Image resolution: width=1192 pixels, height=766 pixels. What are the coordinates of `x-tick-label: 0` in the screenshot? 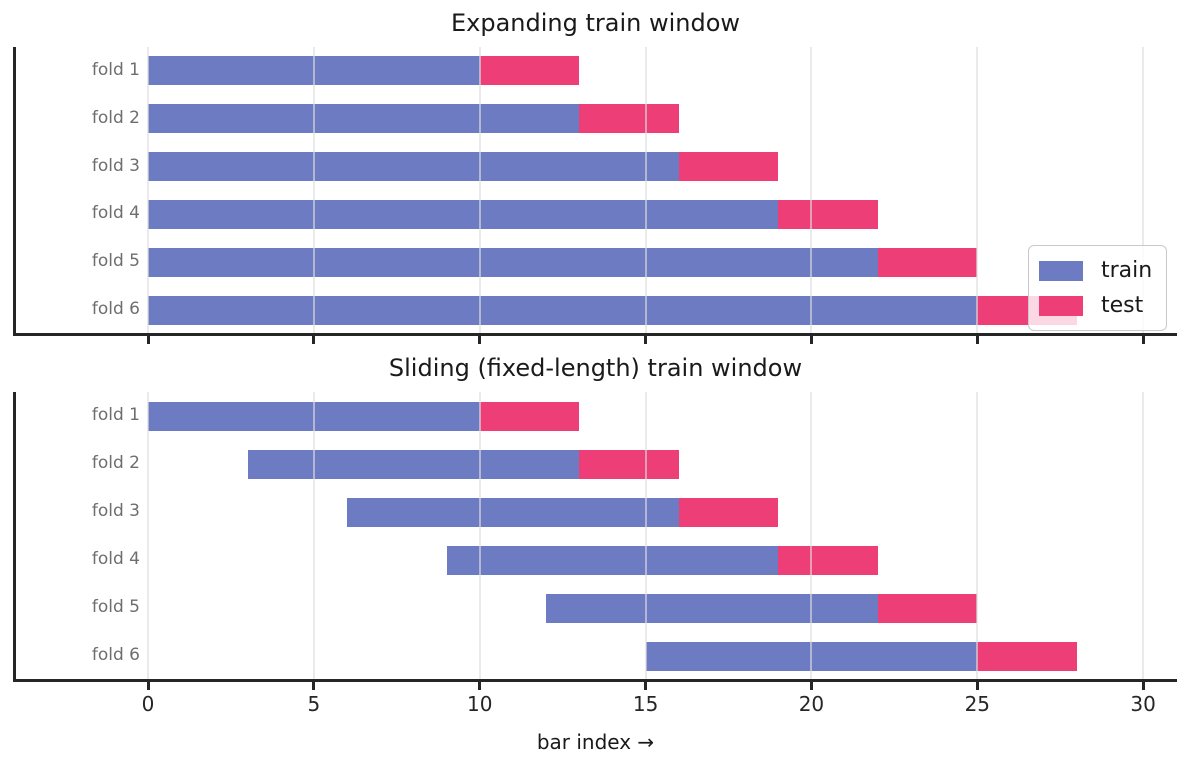 It's located at (148, 704).